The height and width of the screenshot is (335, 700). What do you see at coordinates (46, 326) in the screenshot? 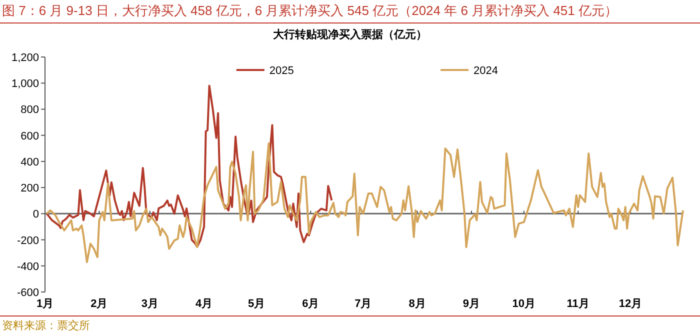
I see `annotation: 资料来源：票交所` at bounding box center [46, 326].